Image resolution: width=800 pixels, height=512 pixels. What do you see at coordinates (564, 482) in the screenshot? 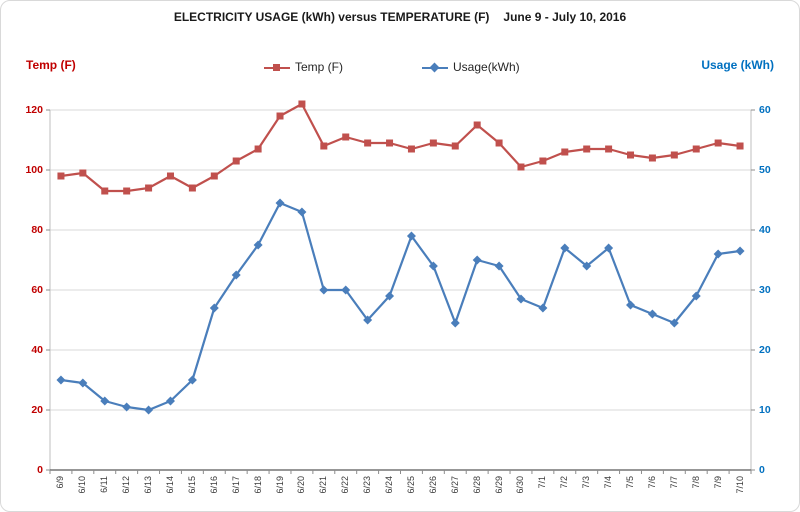
I see `x-axis-label: 7/2` at bounding box center [564, 482].